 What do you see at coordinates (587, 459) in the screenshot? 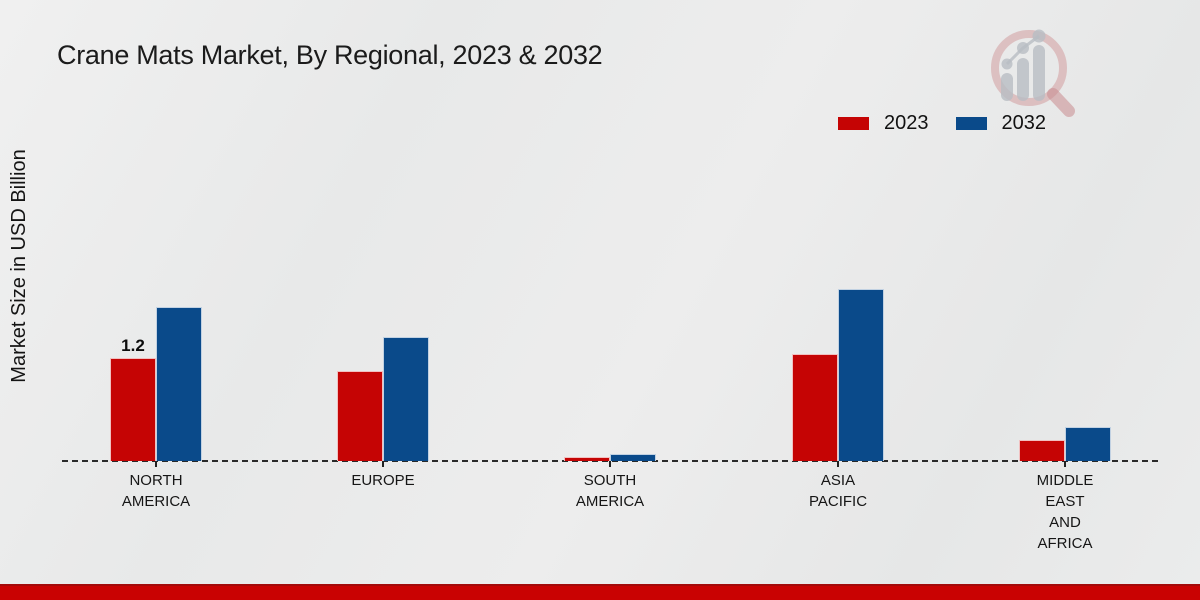
I see `bar-2023-south-america` at bounding box center [587, 459].